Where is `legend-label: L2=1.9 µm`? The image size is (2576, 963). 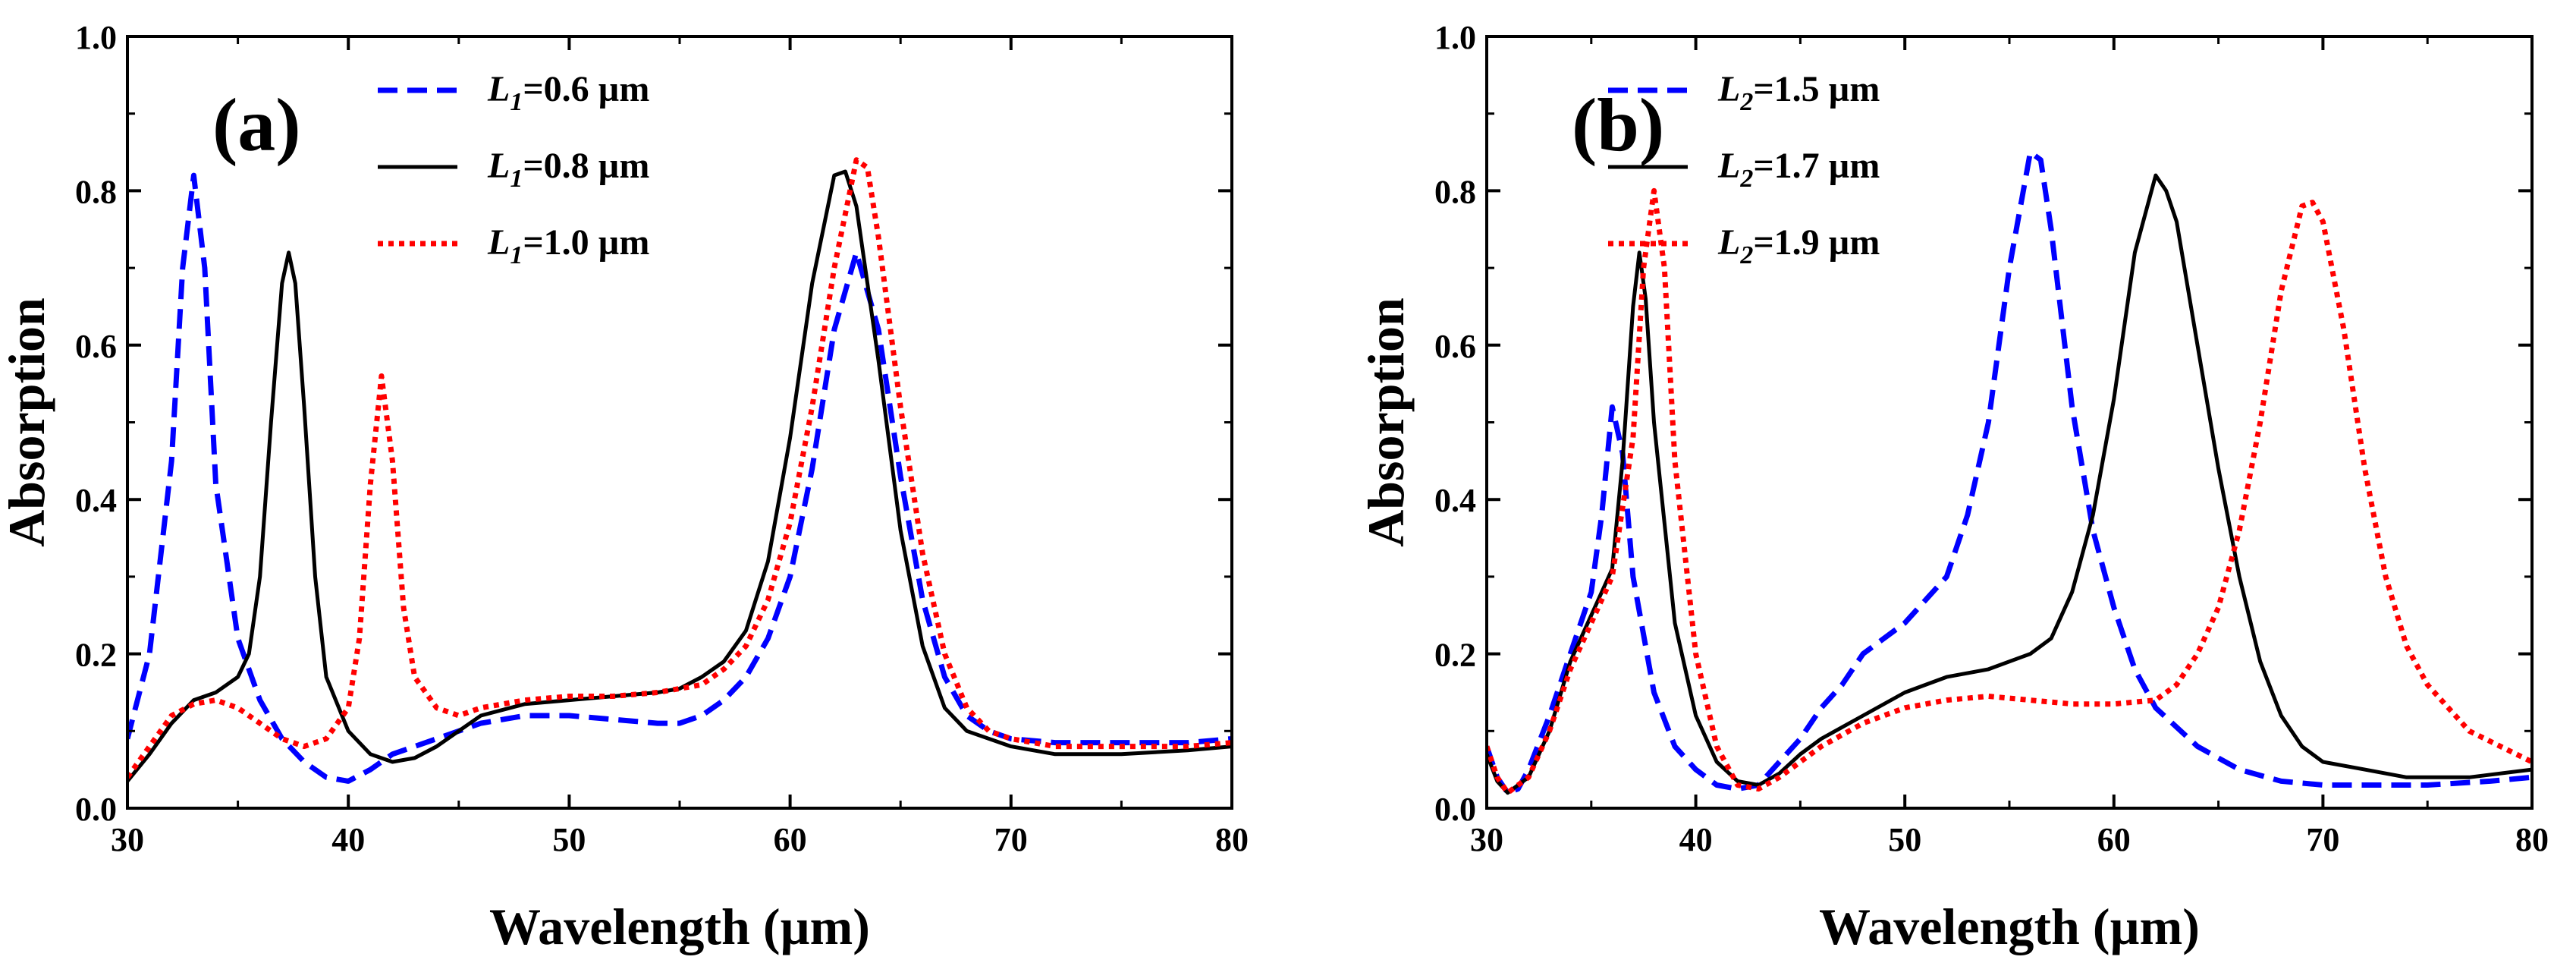
legend-label: L2=1.9 µm is located at coordinates (1798, 245).